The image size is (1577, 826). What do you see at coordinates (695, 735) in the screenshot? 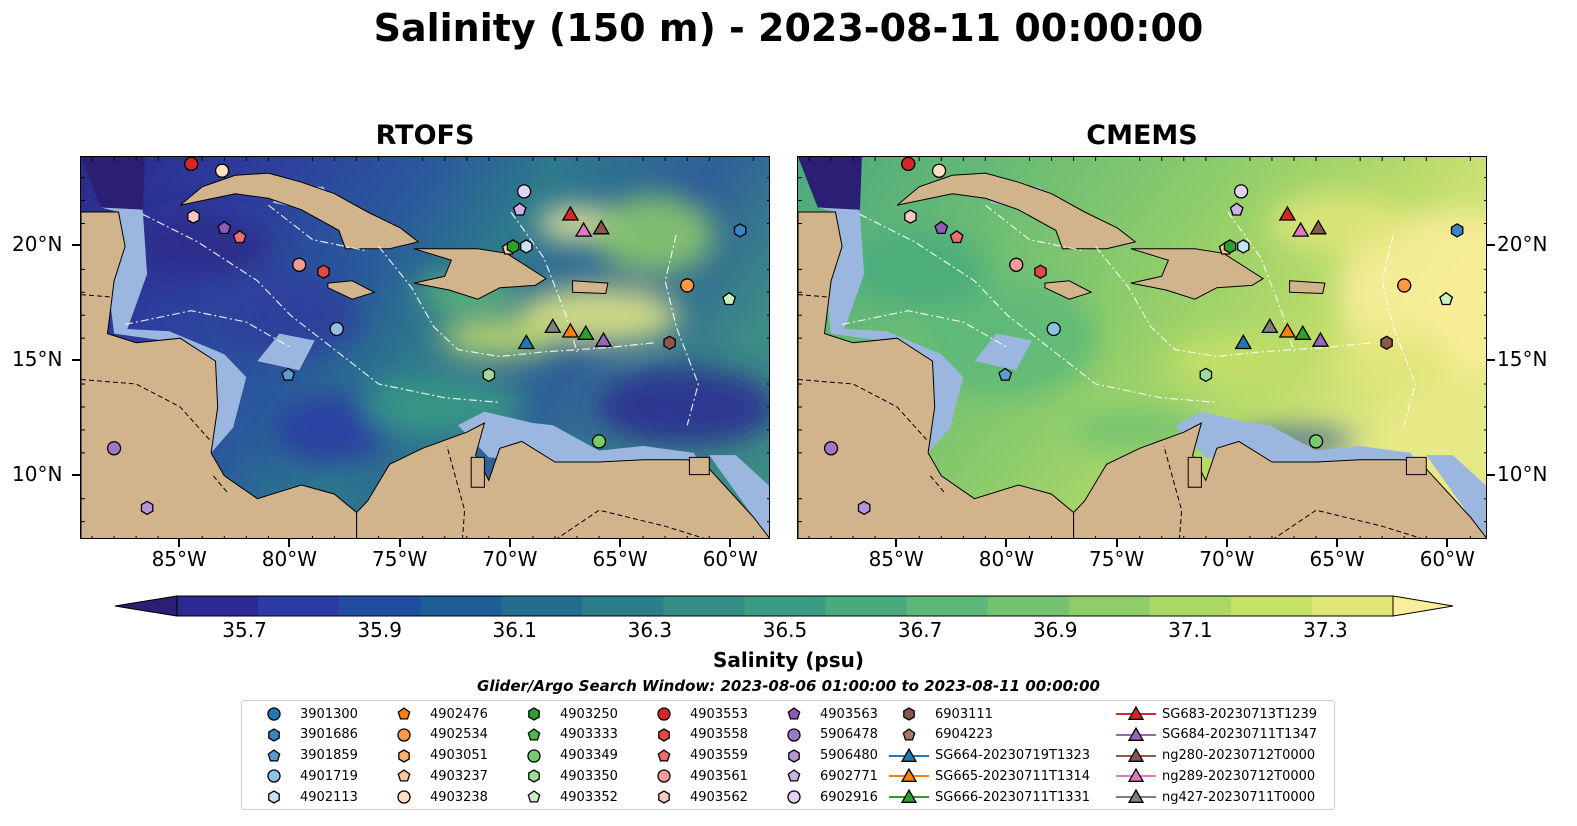
I see `legend-item: 4903558` at bounding box center [695, 735].